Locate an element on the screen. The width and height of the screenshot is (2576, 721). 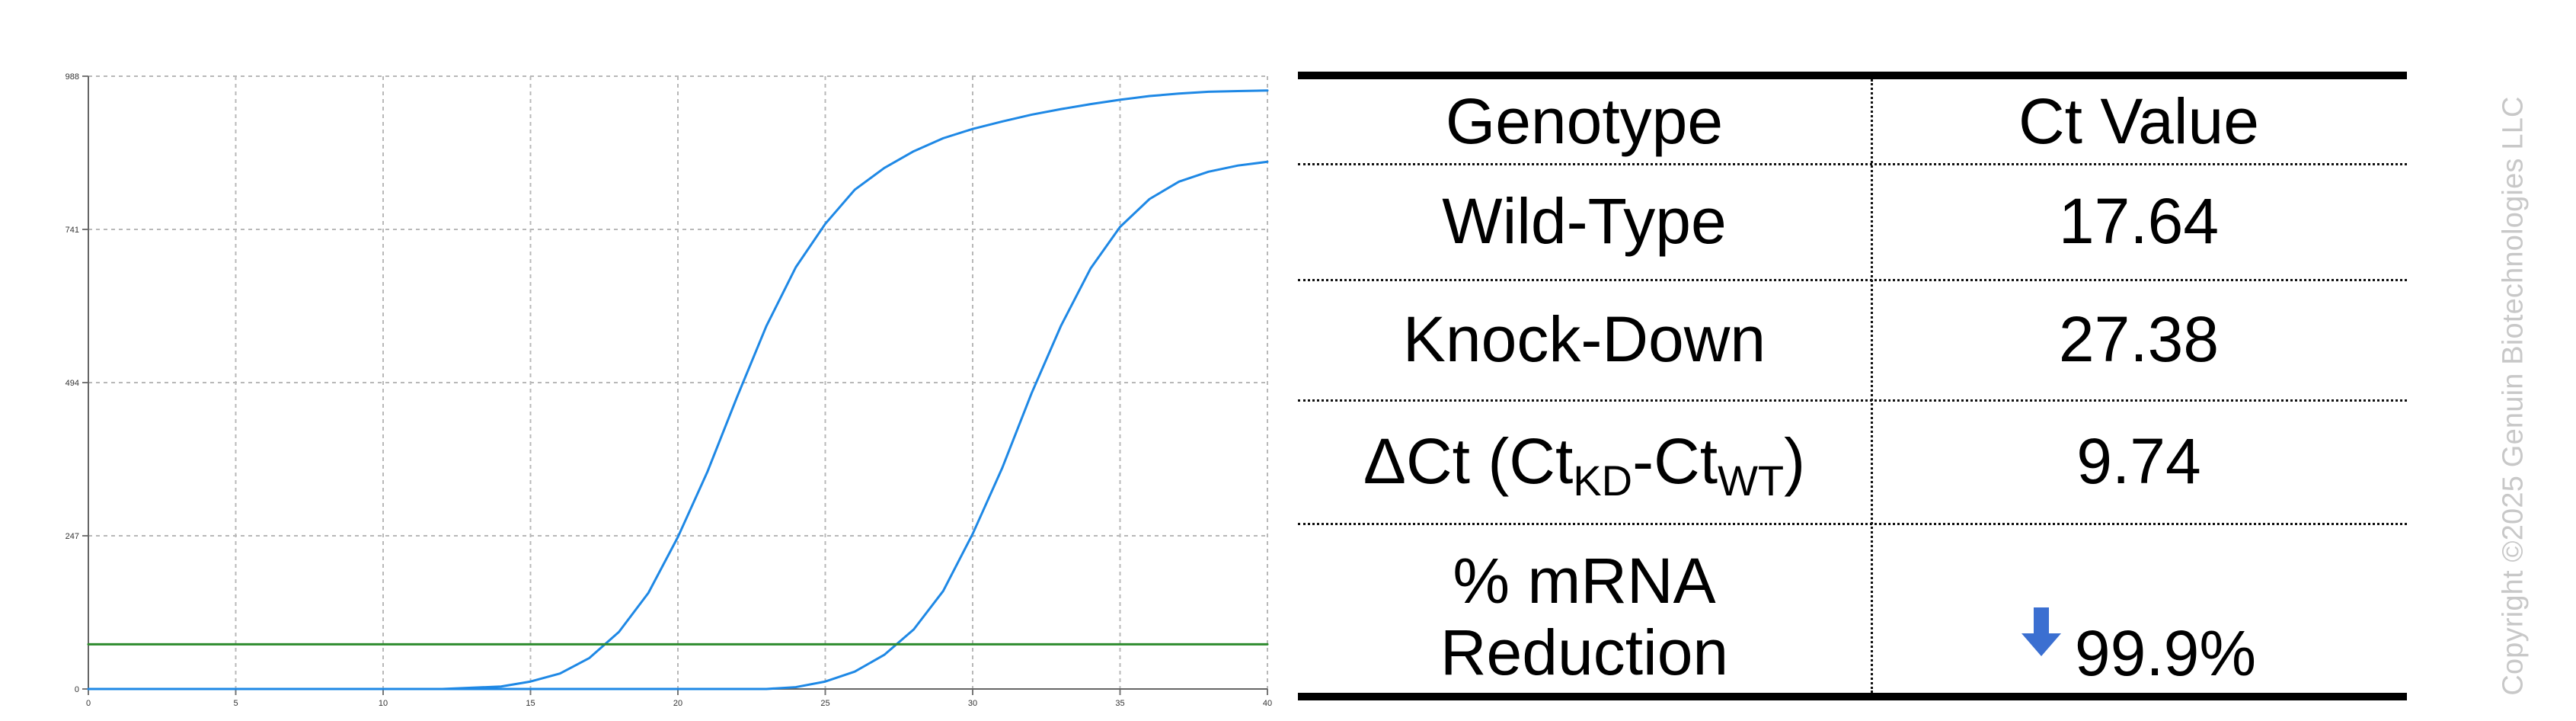
x-tick-label: 35 is located at coordinates (1119, 703).